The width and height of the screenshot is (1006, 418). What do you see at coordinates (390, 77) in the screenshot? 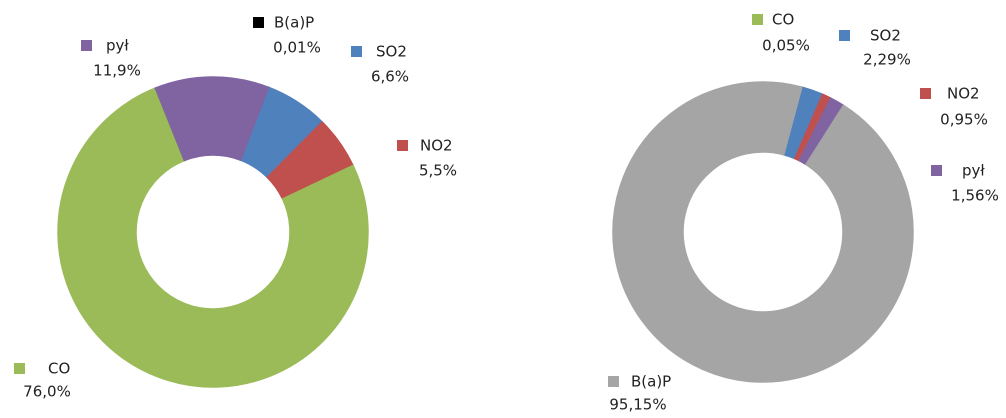
I see `slice-value-label: 6,6%` at bounding box center [390, 77].